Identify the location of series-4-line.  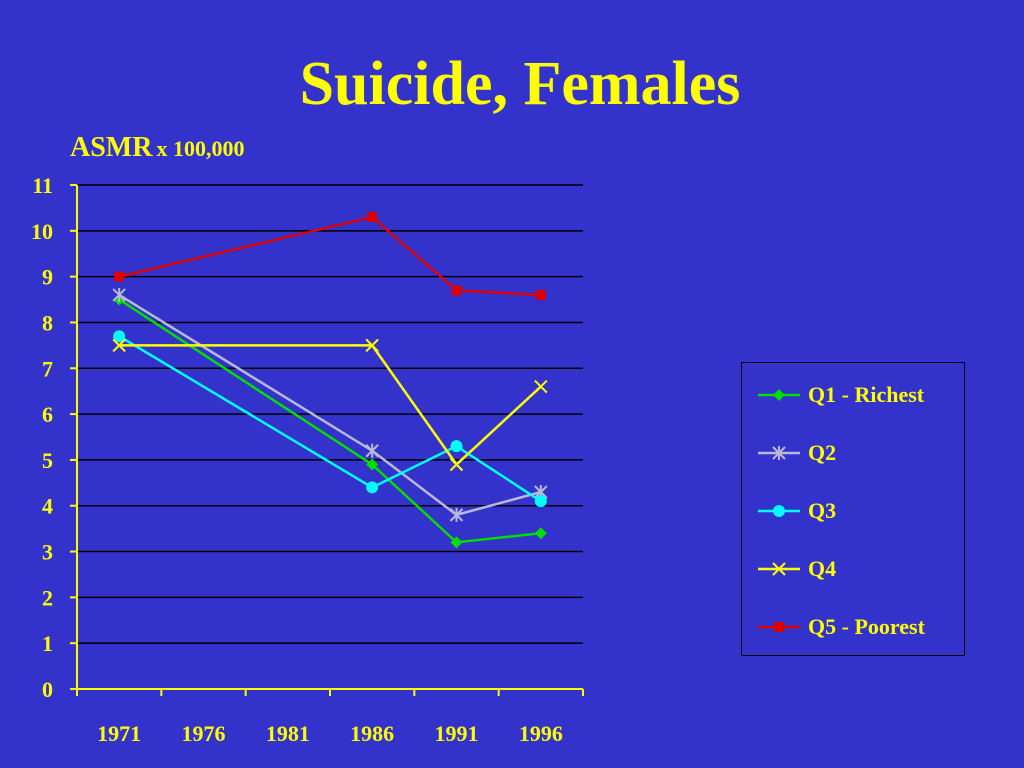
(330, 405).